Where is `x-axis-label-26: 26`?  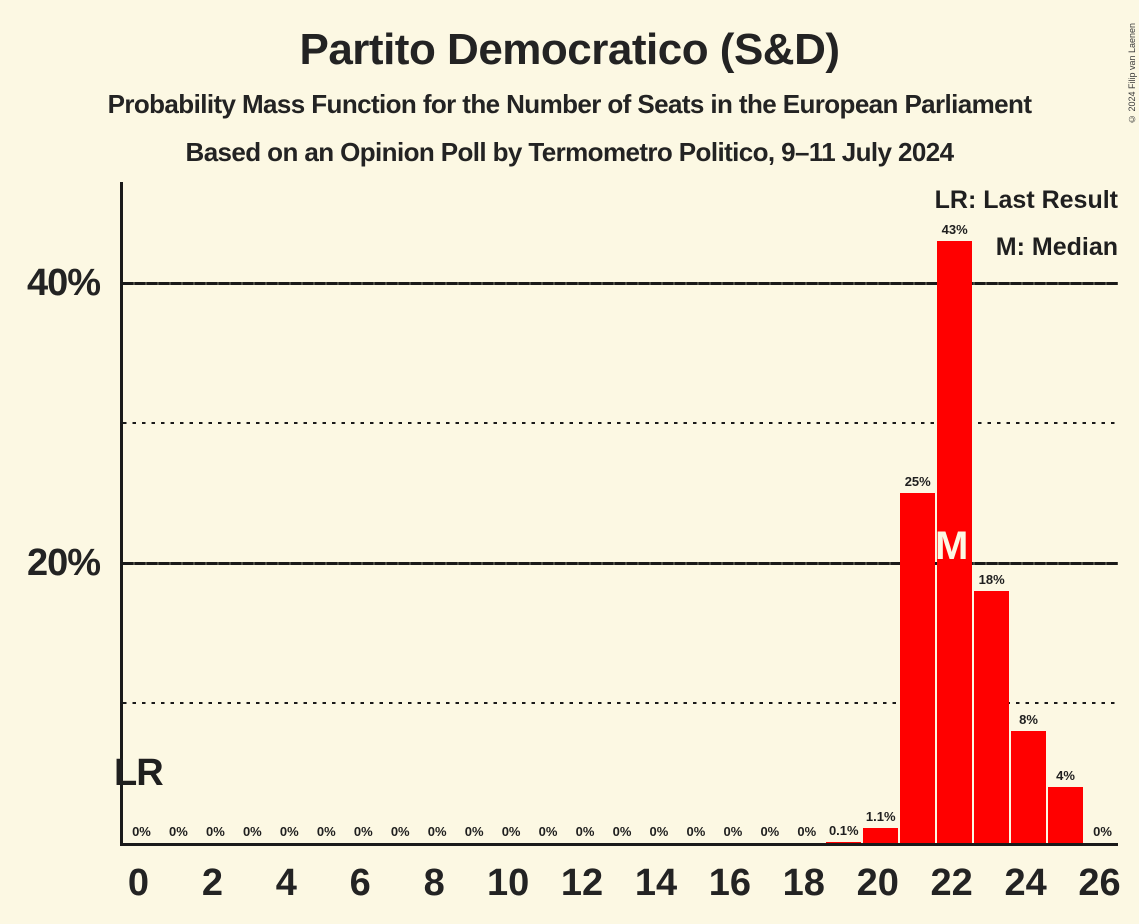 x-axis-label-26: 26 is located at coordinates (1099, 883).